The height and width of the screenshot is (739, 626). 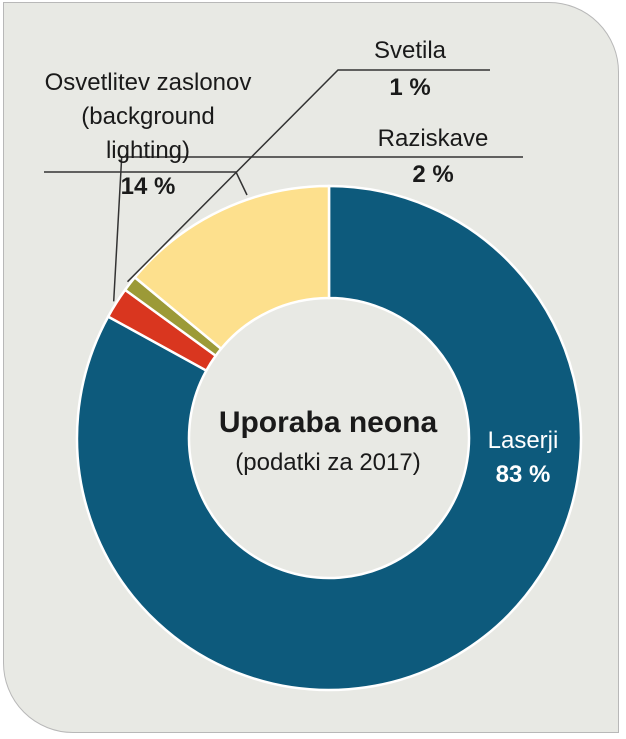 What do you see at coordinates (433, 138) in the screenshot?
I see `slice-label-raziskave: Raziskave` at bounding box center [433, 138].